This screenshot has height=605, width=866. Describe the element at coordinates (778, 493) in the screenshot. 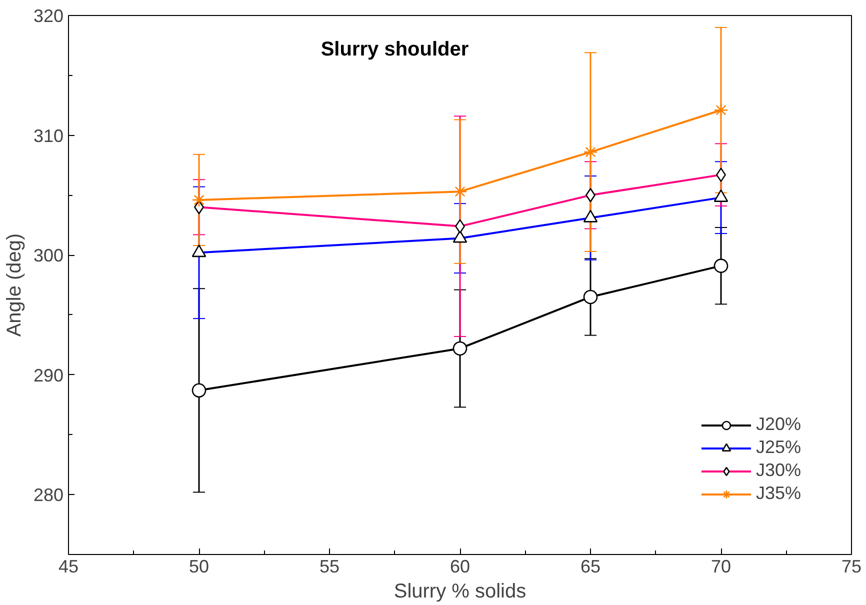

I see `legend-label: J35%` at that location.